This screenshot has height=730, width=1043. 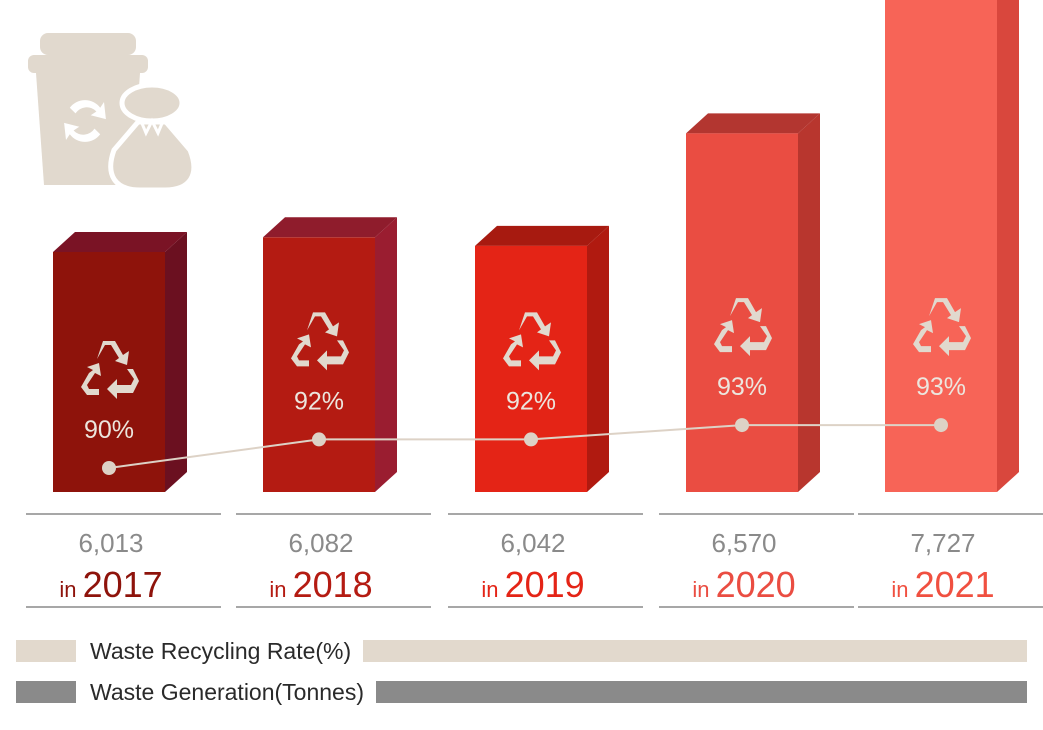 I want to click on bar-2018: 92%, so click(x=330, y=355).